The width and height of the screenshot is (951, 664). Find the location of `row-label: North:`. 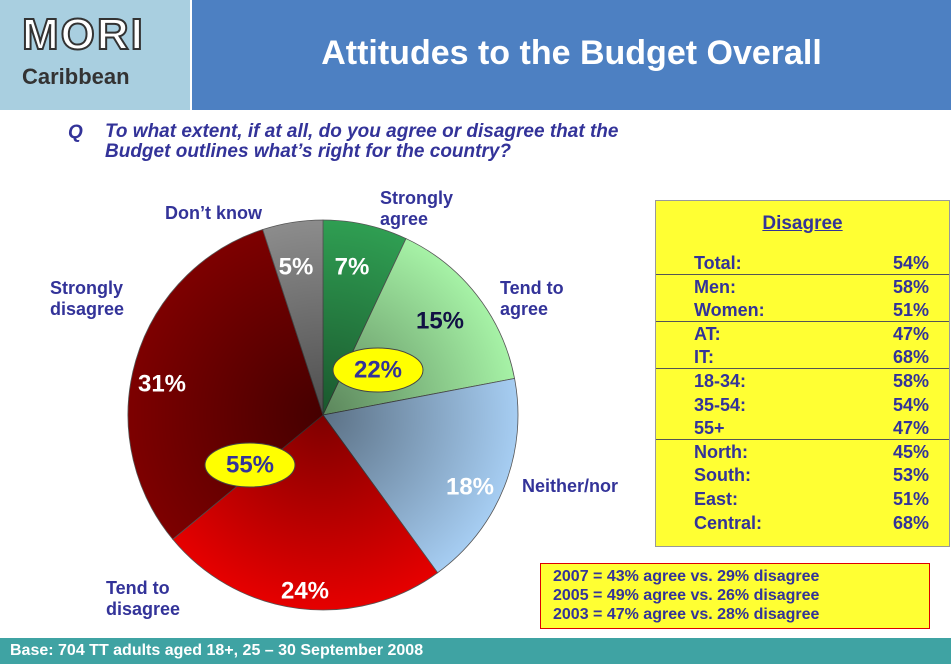

row-label: North: is located at coordinates (721, 451).